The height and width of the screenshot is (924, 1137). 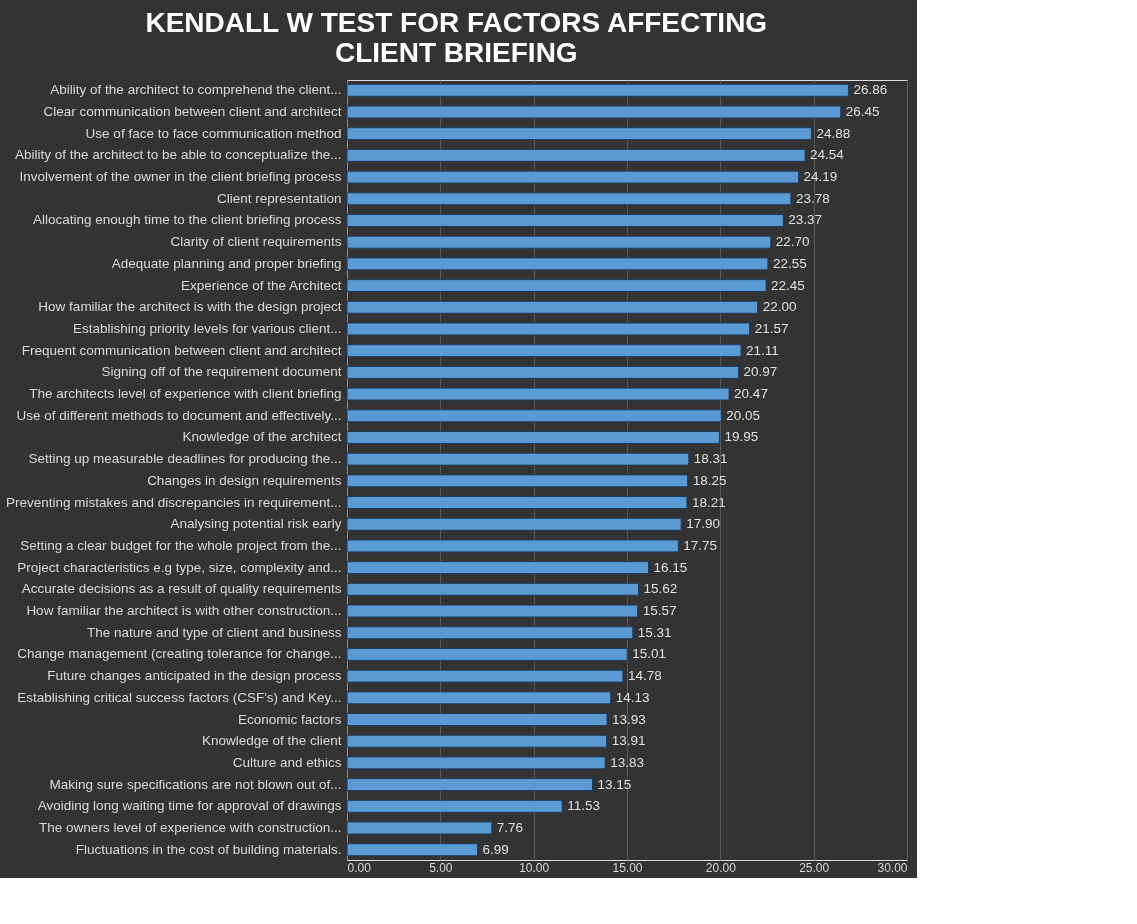 I want to click on data-label: 15.01, so click(x=649, y=654).